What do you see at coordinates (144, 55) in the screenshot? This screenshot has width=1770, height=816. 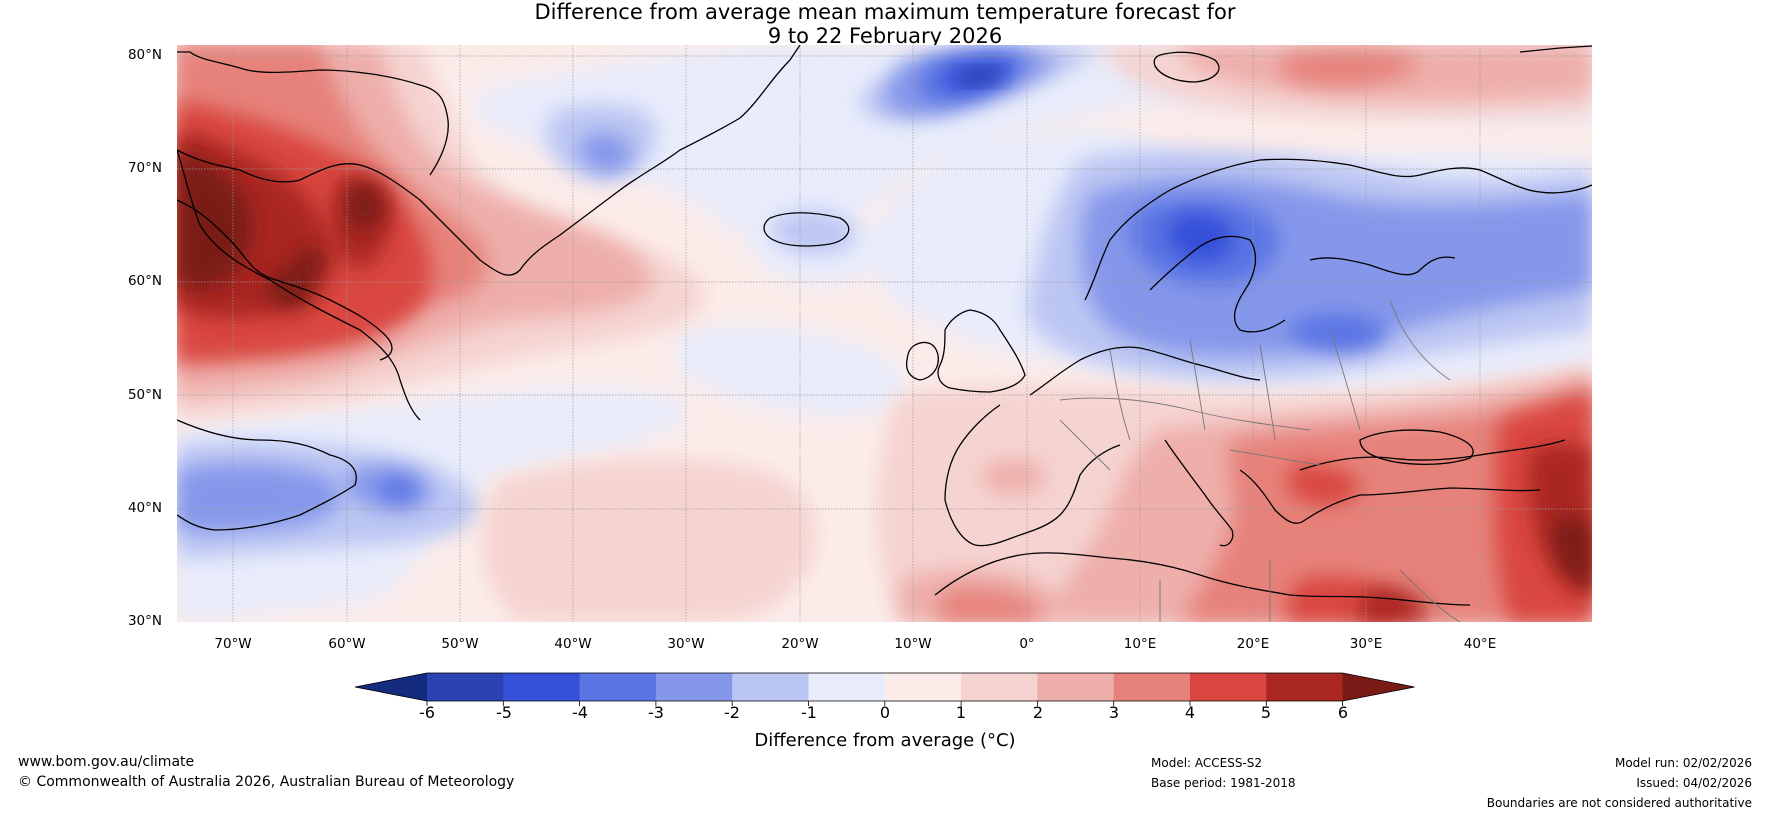 I see `lat-label-80n: 80°N` at bounding box center [144, 55].